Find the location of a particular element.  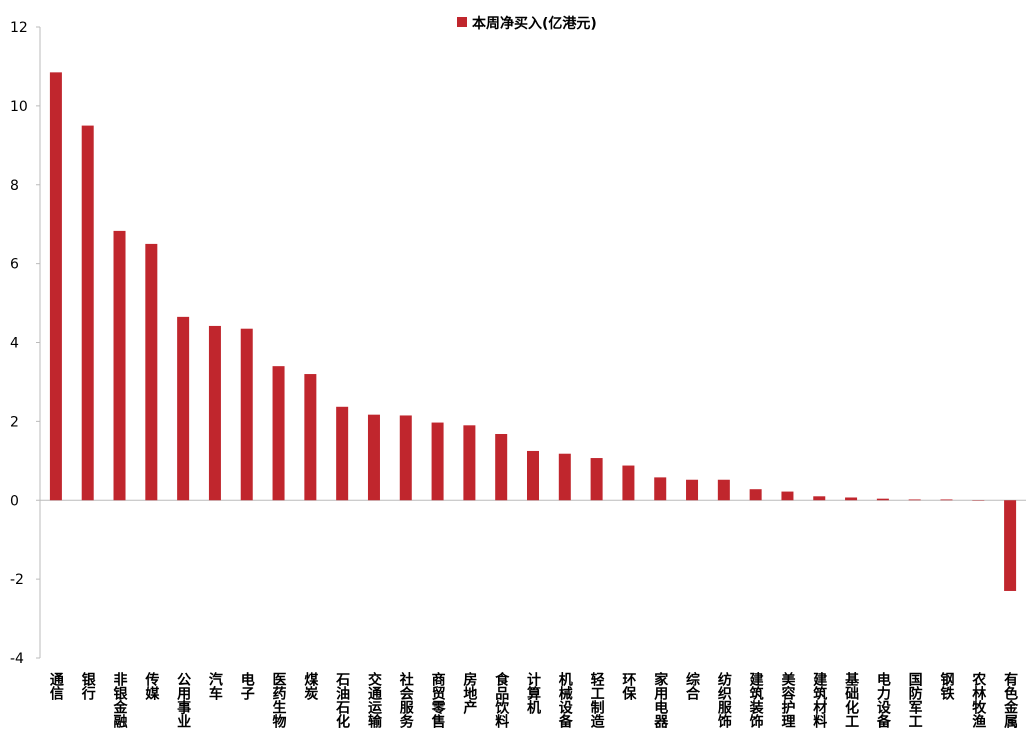

y-tick-label: 2 is located at coordinates (14, 422).